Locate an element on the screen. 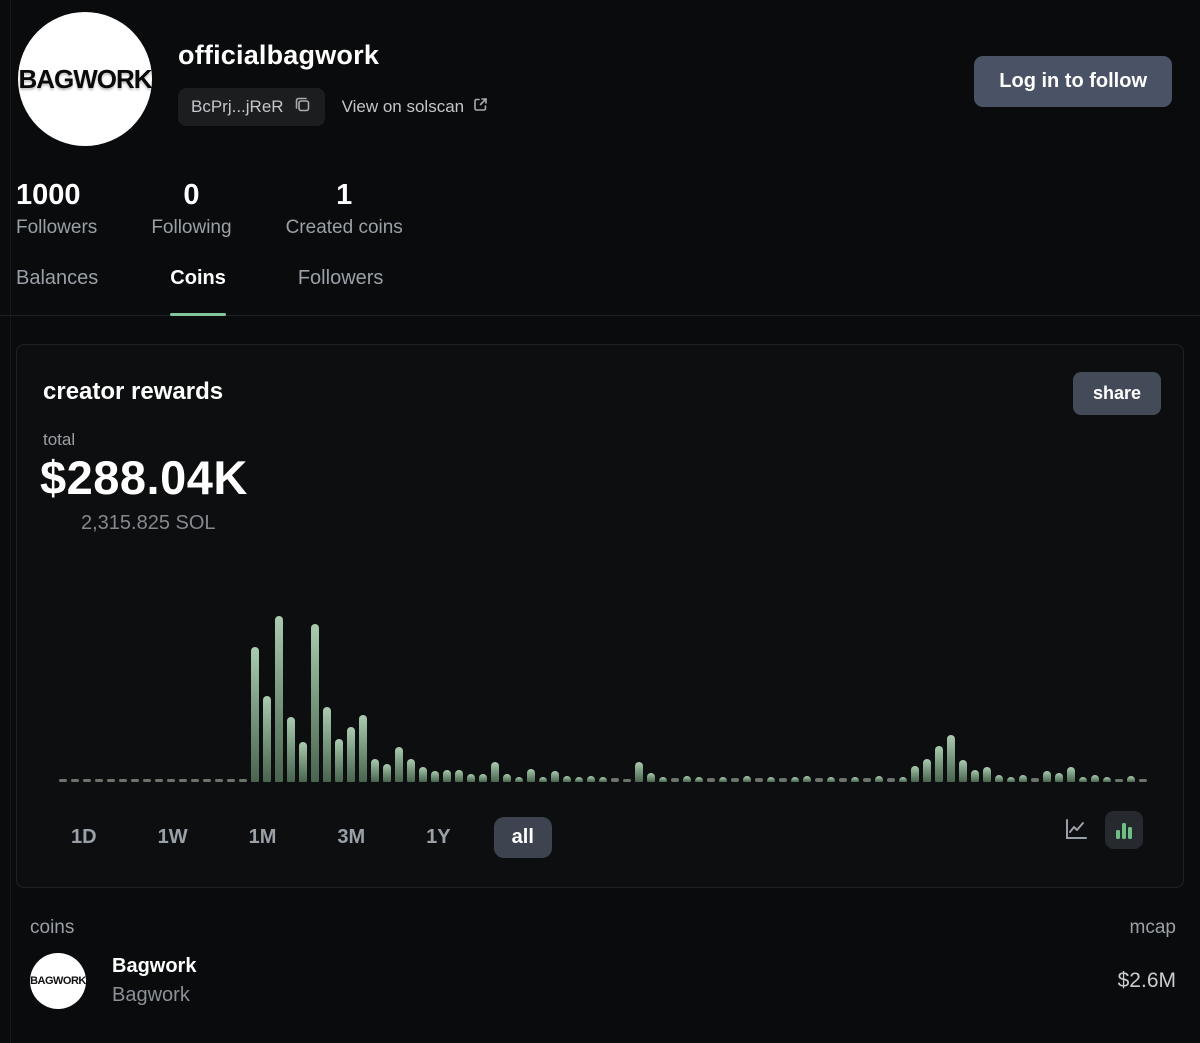 The image size is (1200, 1043). coins-list: BAGWORK Bagwork Bagwork $2.6M is located at coordinates (600, 974).